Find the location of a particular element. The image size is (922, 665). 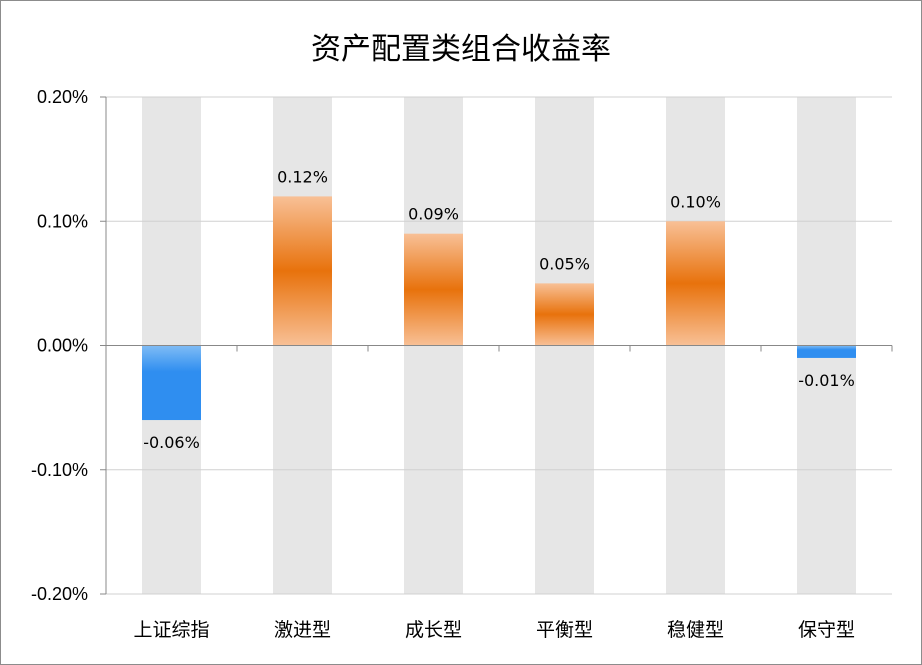

data-label: -0.01% is located at coordinates (826, 380).